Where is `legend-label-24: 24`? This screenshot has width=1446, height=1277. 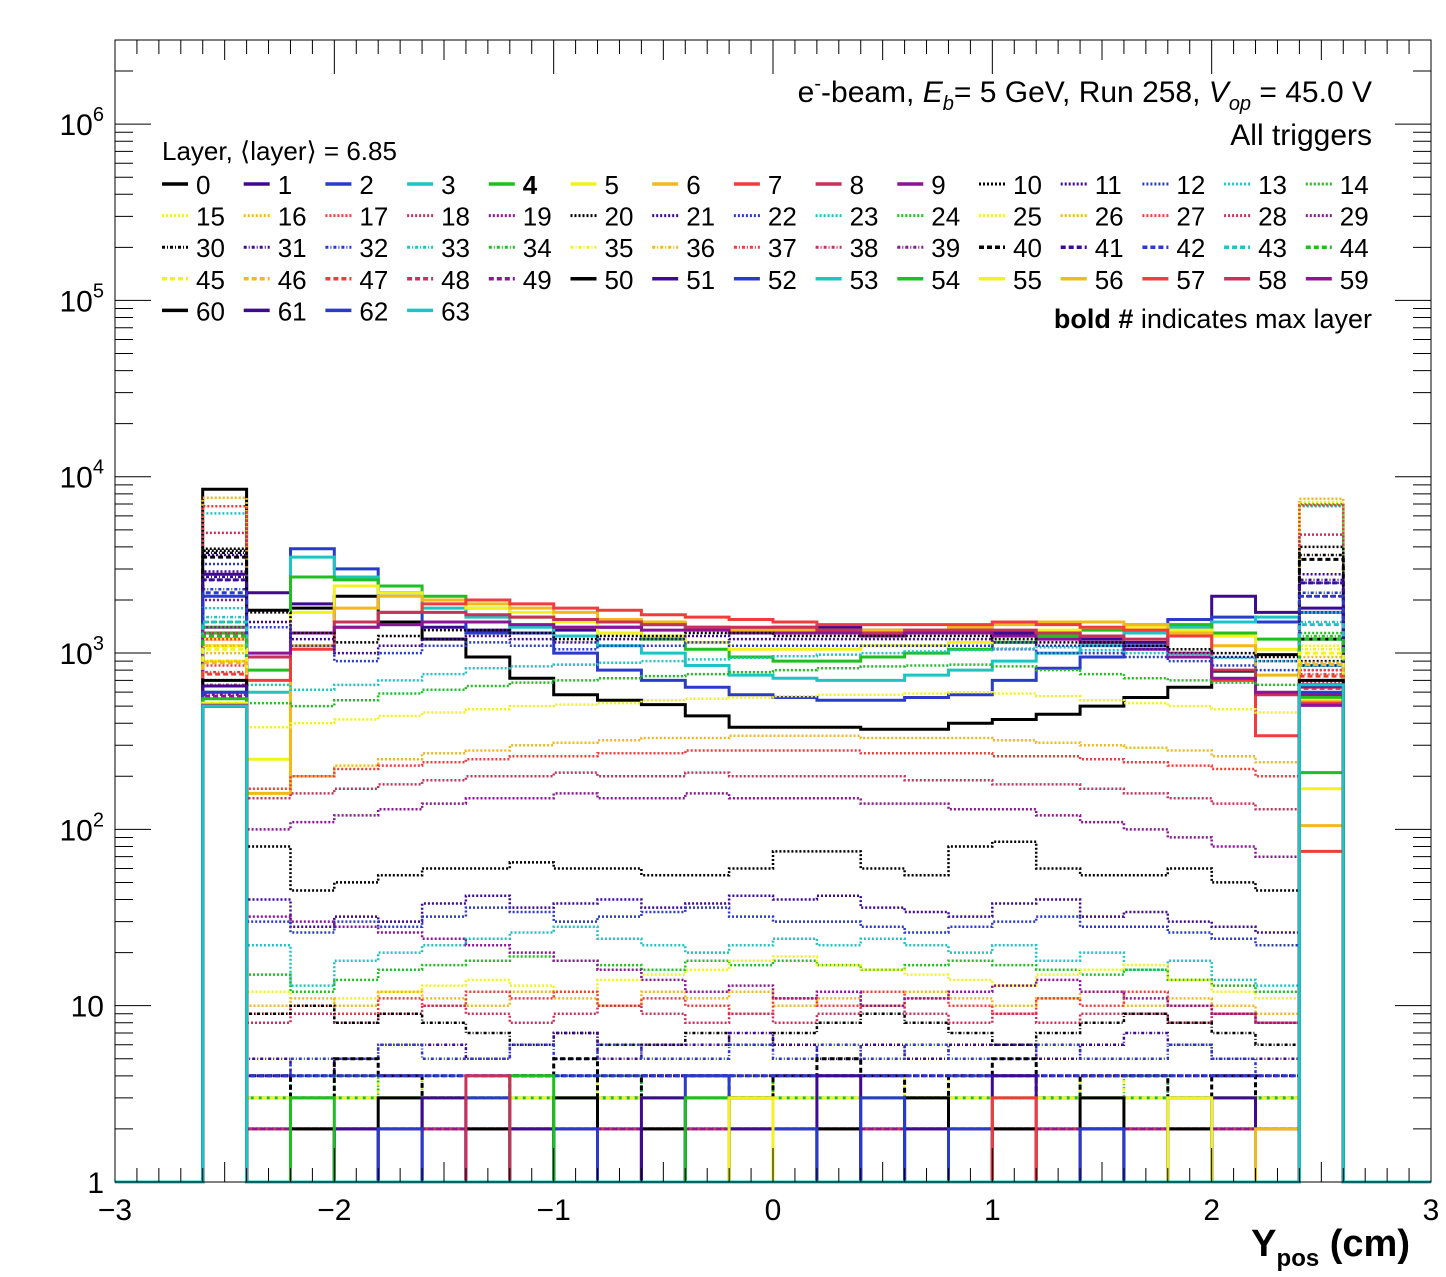 legend-label-24: 24 is located at coordinates (945, 217).